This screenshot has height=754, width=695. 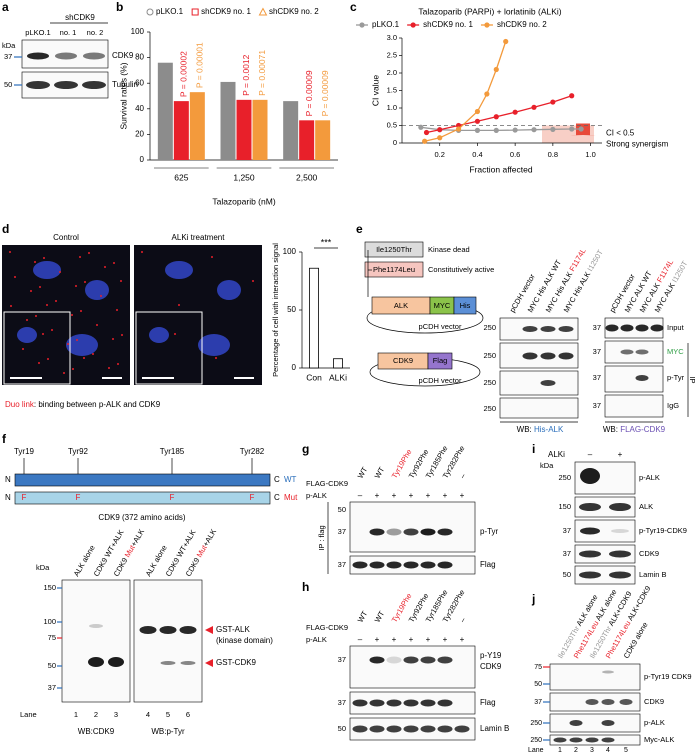 What do you see at coordinates (646, 506) in the screenshot?
I see `protein-label: ALK` at bounding box center [646, 506].